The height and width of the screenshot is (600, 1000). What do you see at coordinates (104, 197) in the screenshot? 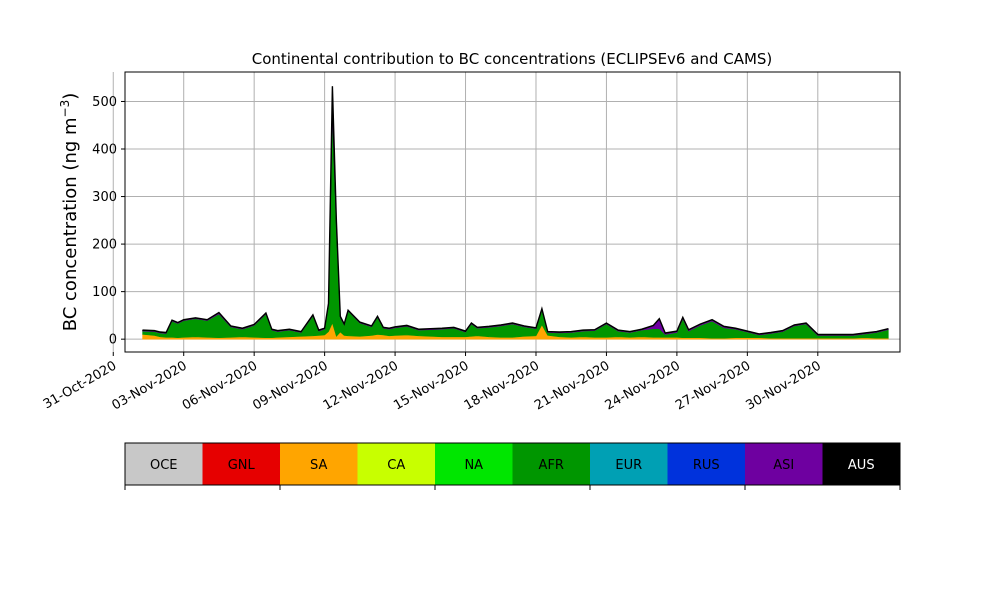
I see `y-tick-label: 300` at bounding box center [104, 197].